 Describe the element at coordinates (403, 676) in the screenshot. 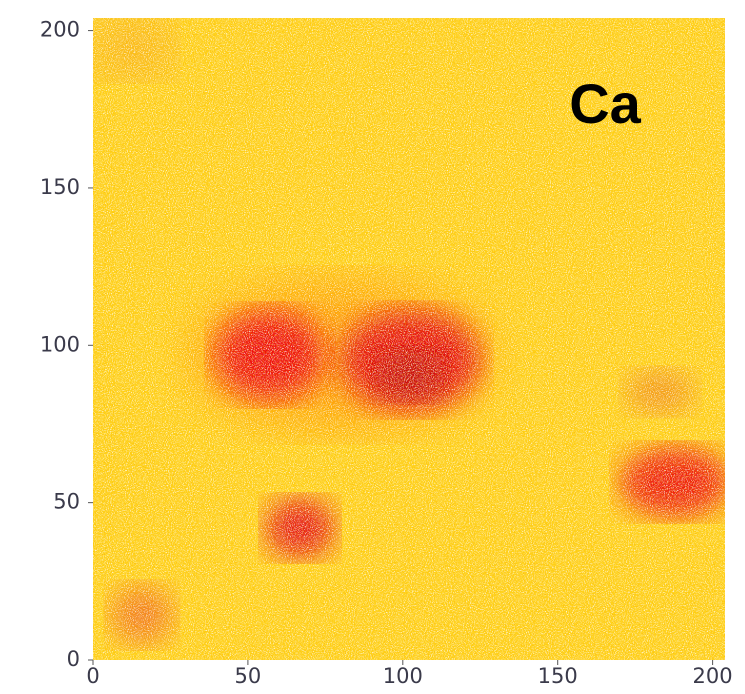

I see `x-tick-label: 100` at that location.